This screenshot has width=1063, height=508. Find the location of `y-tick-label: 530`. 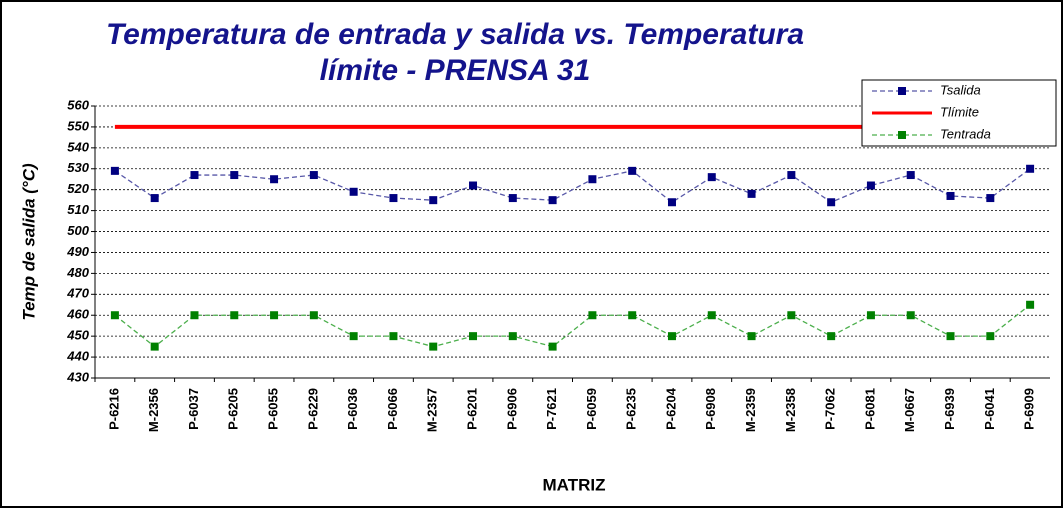

y-tick-label: 530 is located at coordinates (78, 167).